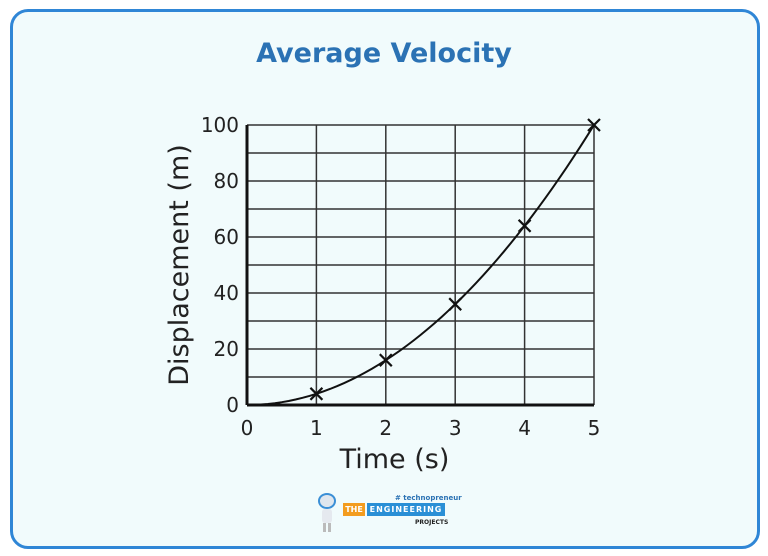 This screenshot has width=768, height=556. What do you see at coordinates (406, 509) in the screenshot?
I see `logo-engineering: ENGINEERING` at bounding box center [406, 509].